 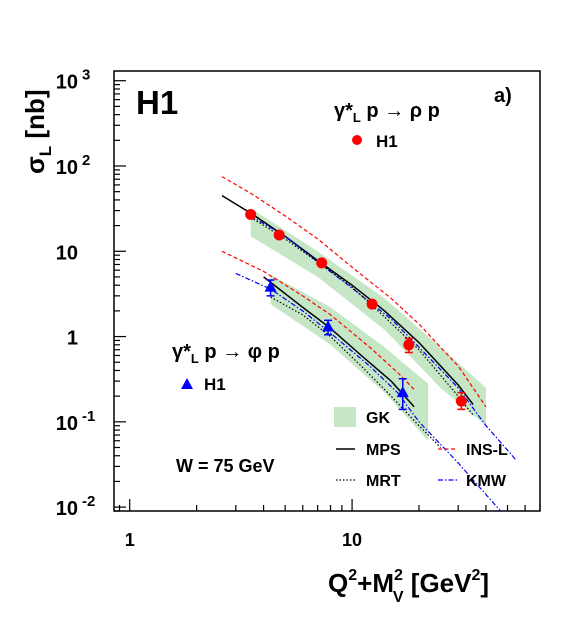 What do you see at coordinates (72, 339) in the screenshot?
I see `y-tick-label: 1` at bounding box center [72, 339].